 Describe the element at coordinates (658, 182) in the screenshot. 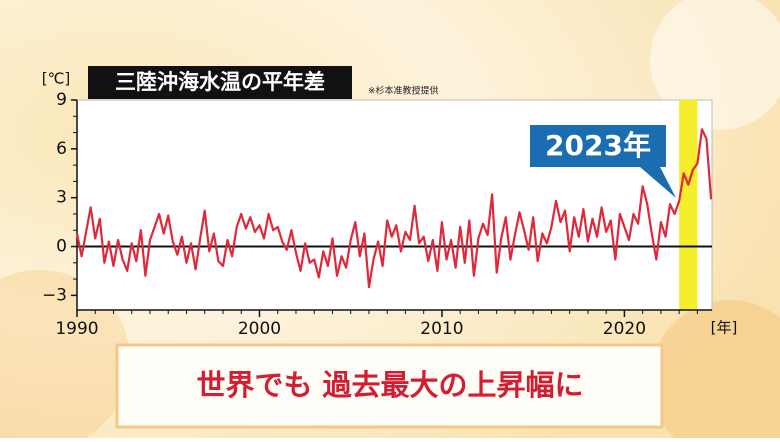

I see `annotation-pointer` at that location.